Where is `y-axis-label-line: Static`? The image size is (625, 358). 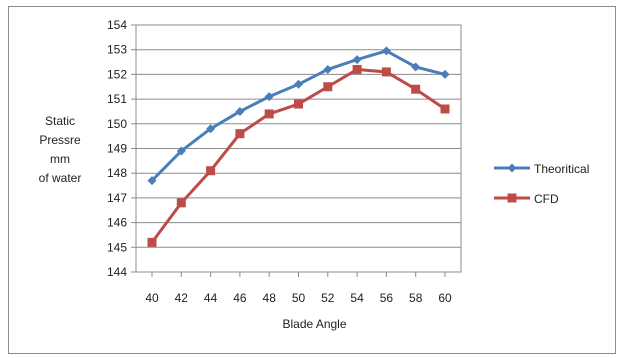
y-axis-label-line: Static is located at coordinates (59, 121).